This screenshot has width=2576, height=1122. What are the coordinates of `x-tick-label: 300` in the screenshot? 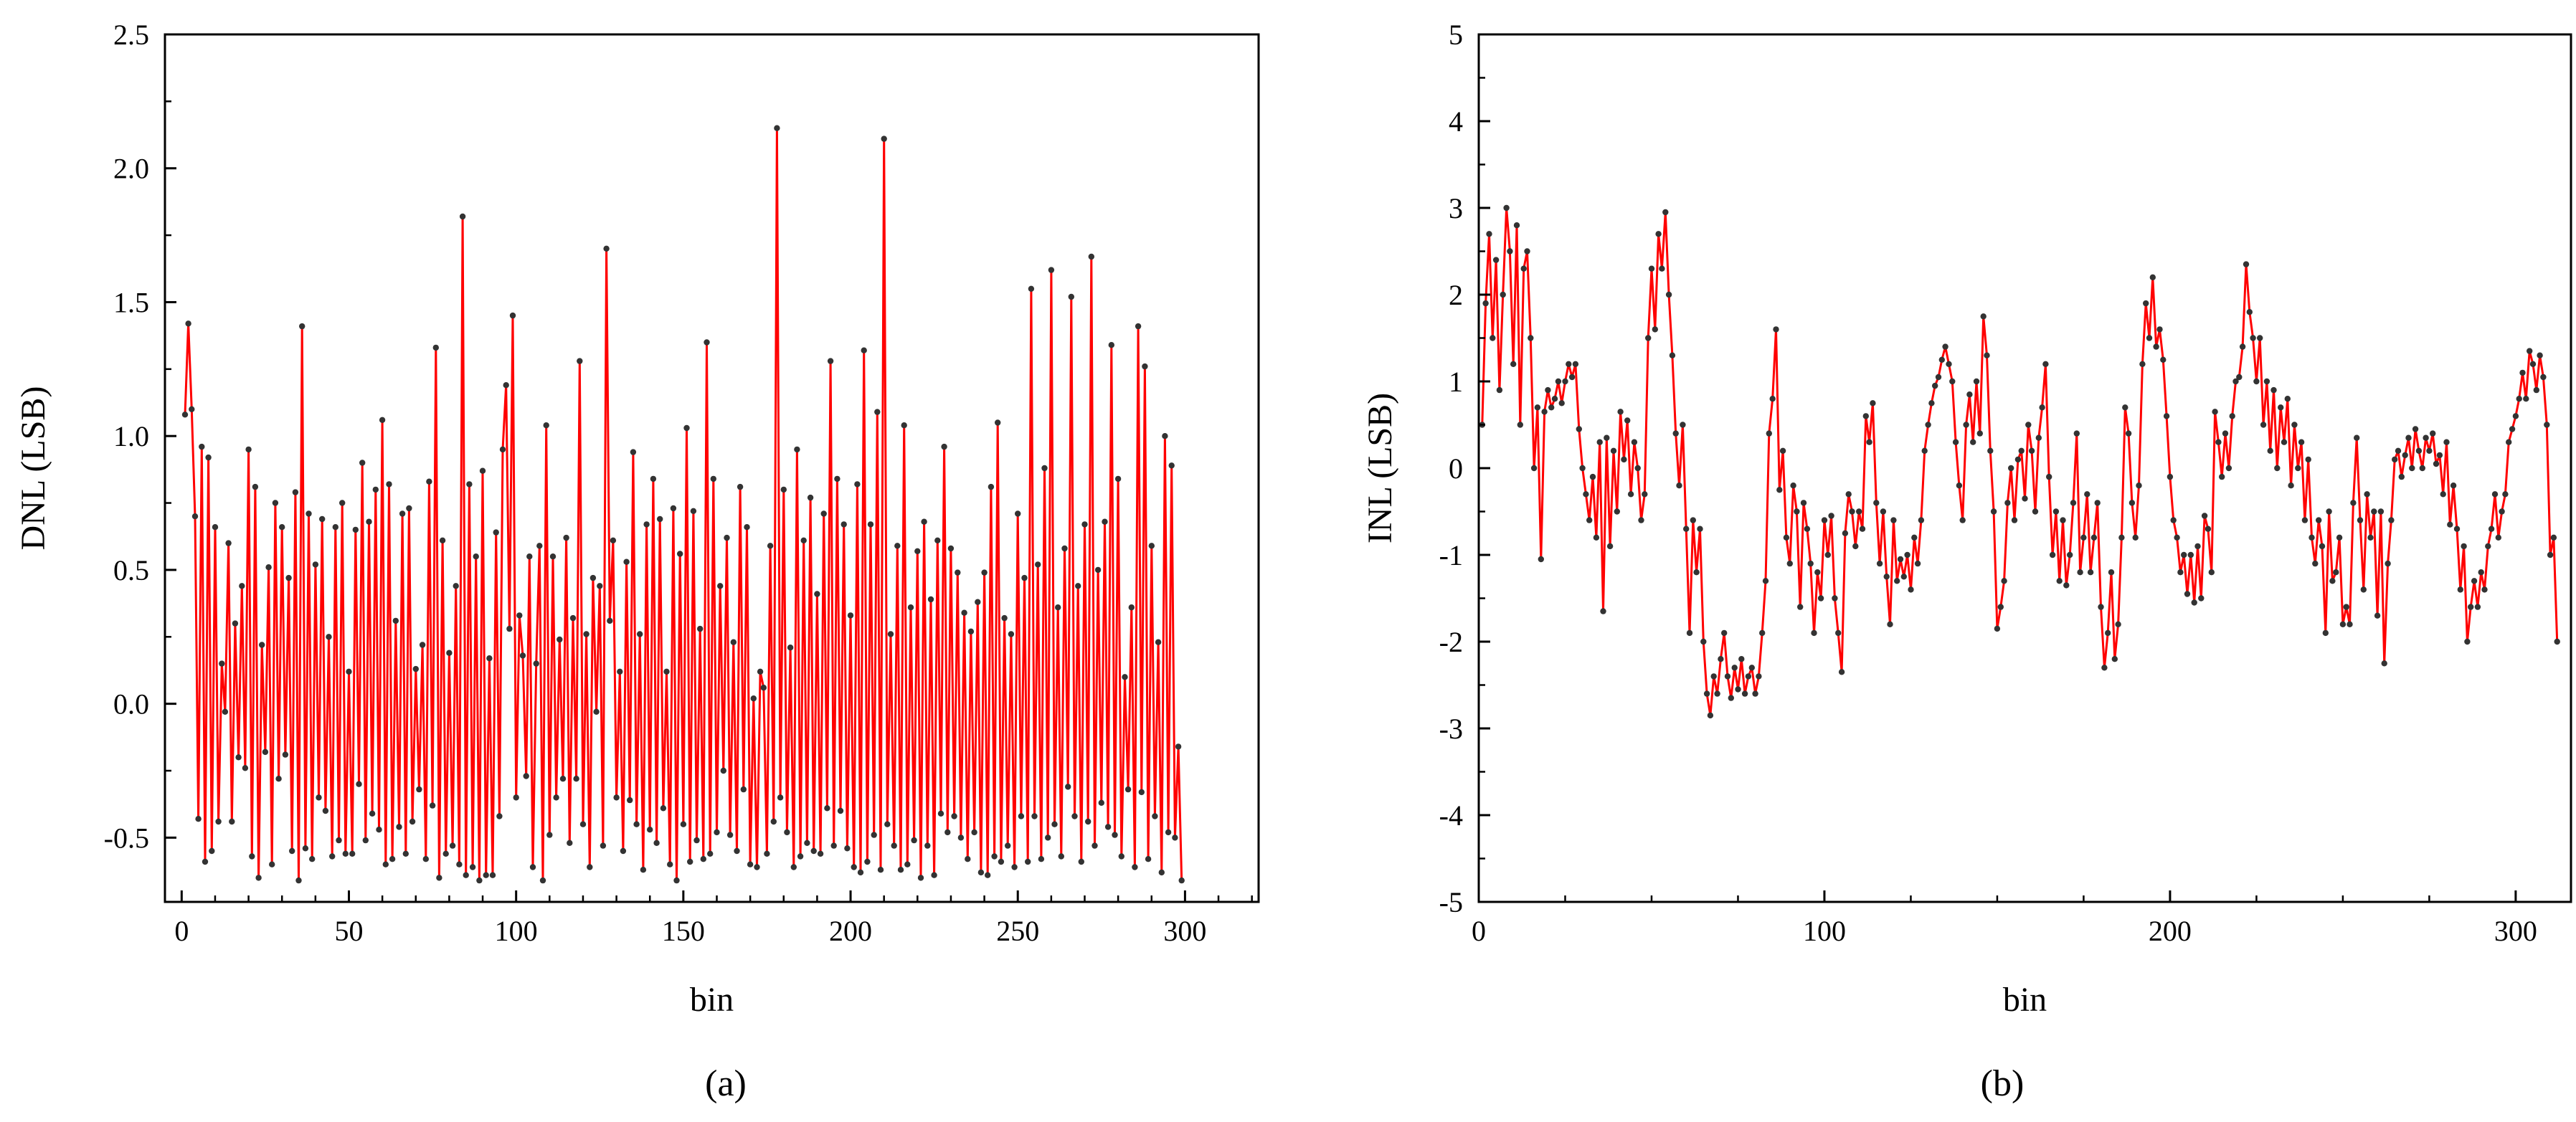 It's located at (1184, 931).